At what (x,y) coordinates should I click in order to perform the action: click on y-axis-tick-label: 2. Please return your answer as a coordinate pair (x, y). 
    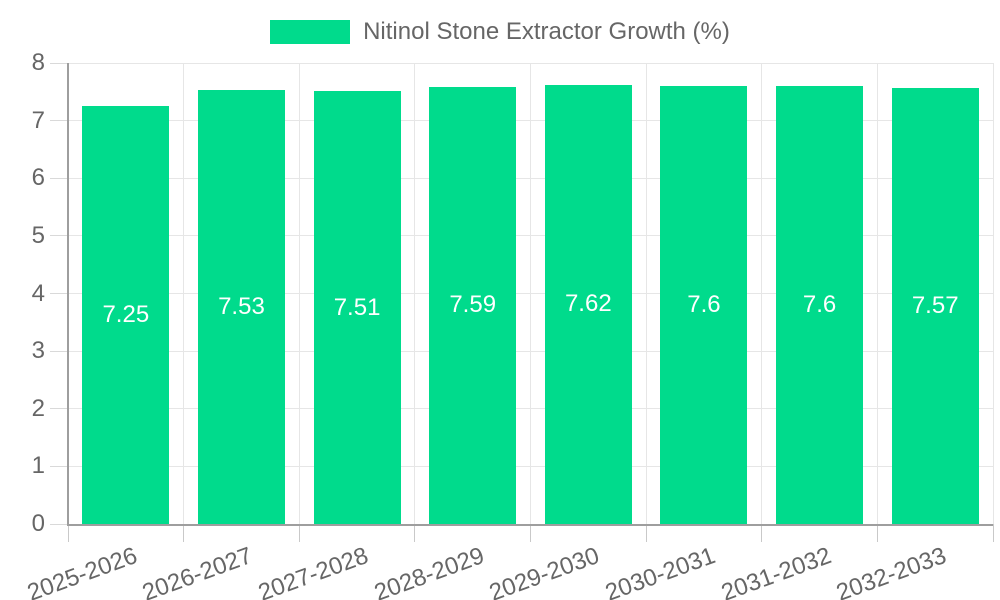
    Looking at the image, I should click on (38, 408).